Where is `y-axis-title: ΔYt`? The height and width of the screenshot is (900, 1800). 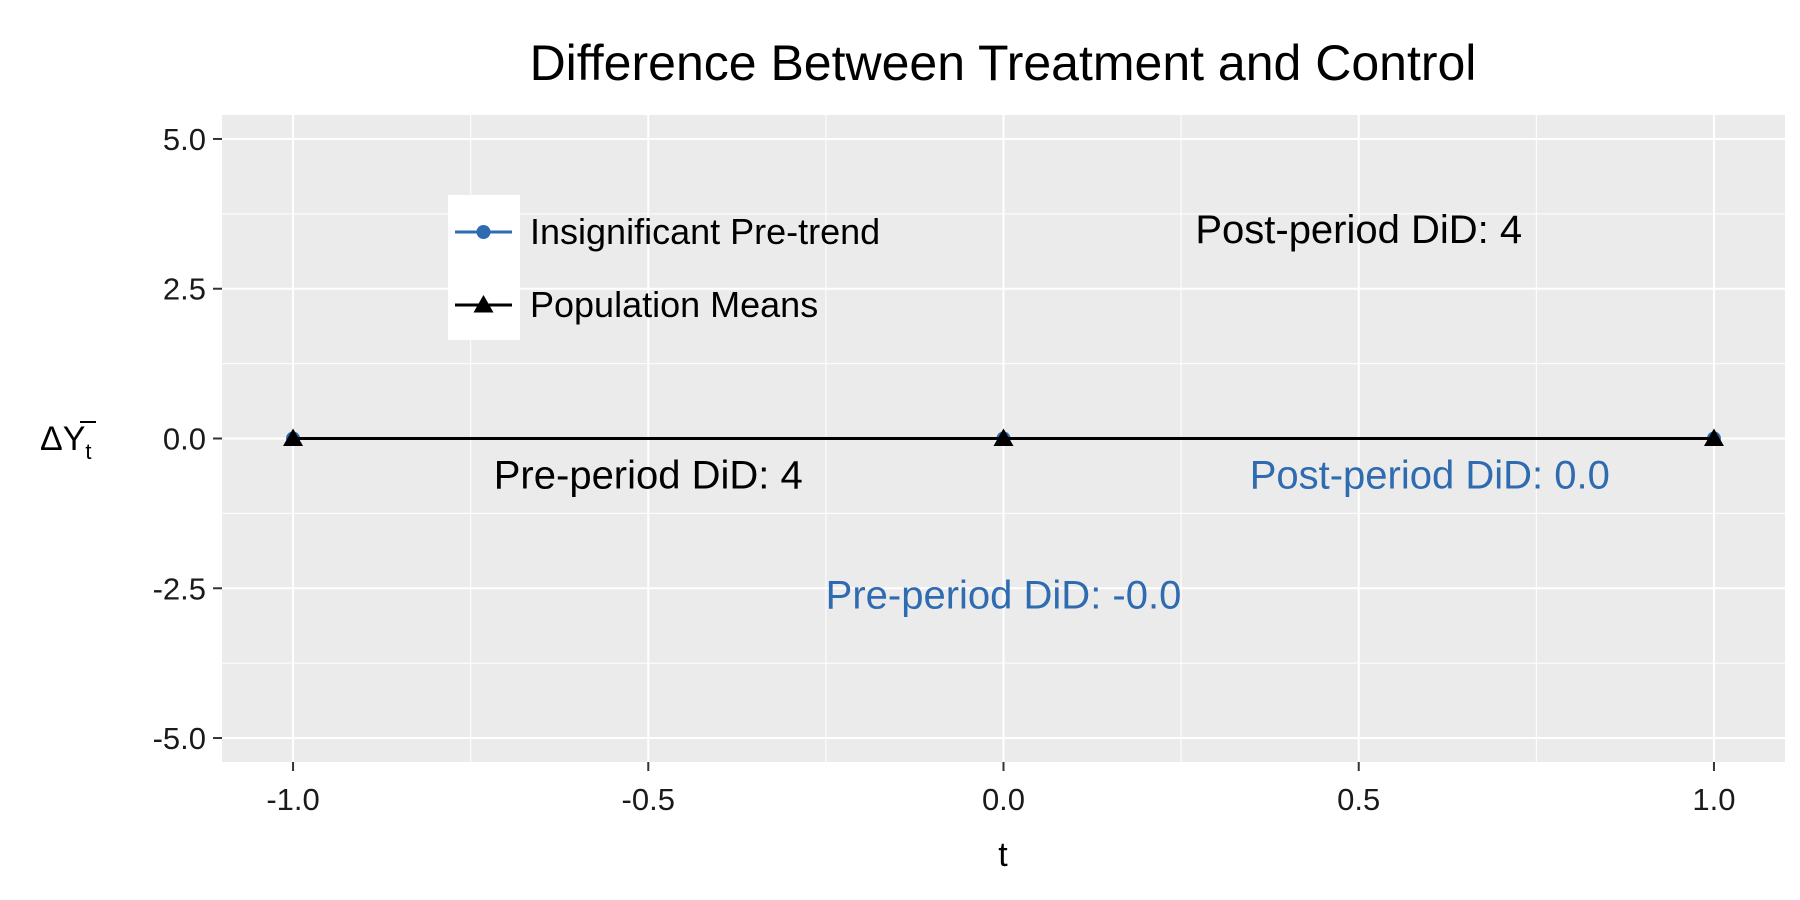 y-axis-title: ΔYt is located at coordinates (68, 442).